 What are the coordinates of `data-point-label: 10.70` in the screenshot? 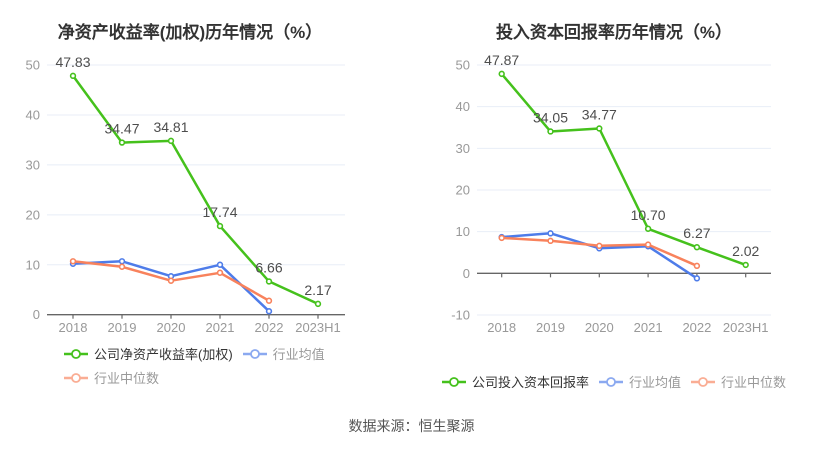 It's located at (648, 215).